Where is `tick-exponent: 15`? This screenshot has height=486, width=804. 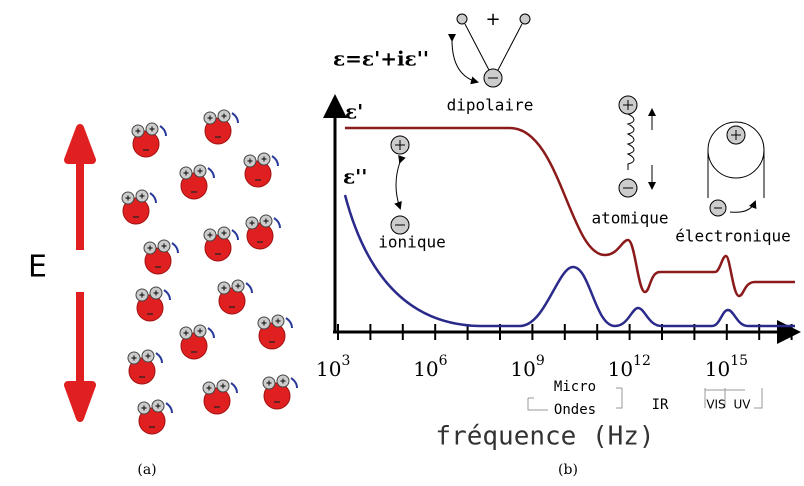 tick-exponent: 15 is located at coordinates (739, 361).